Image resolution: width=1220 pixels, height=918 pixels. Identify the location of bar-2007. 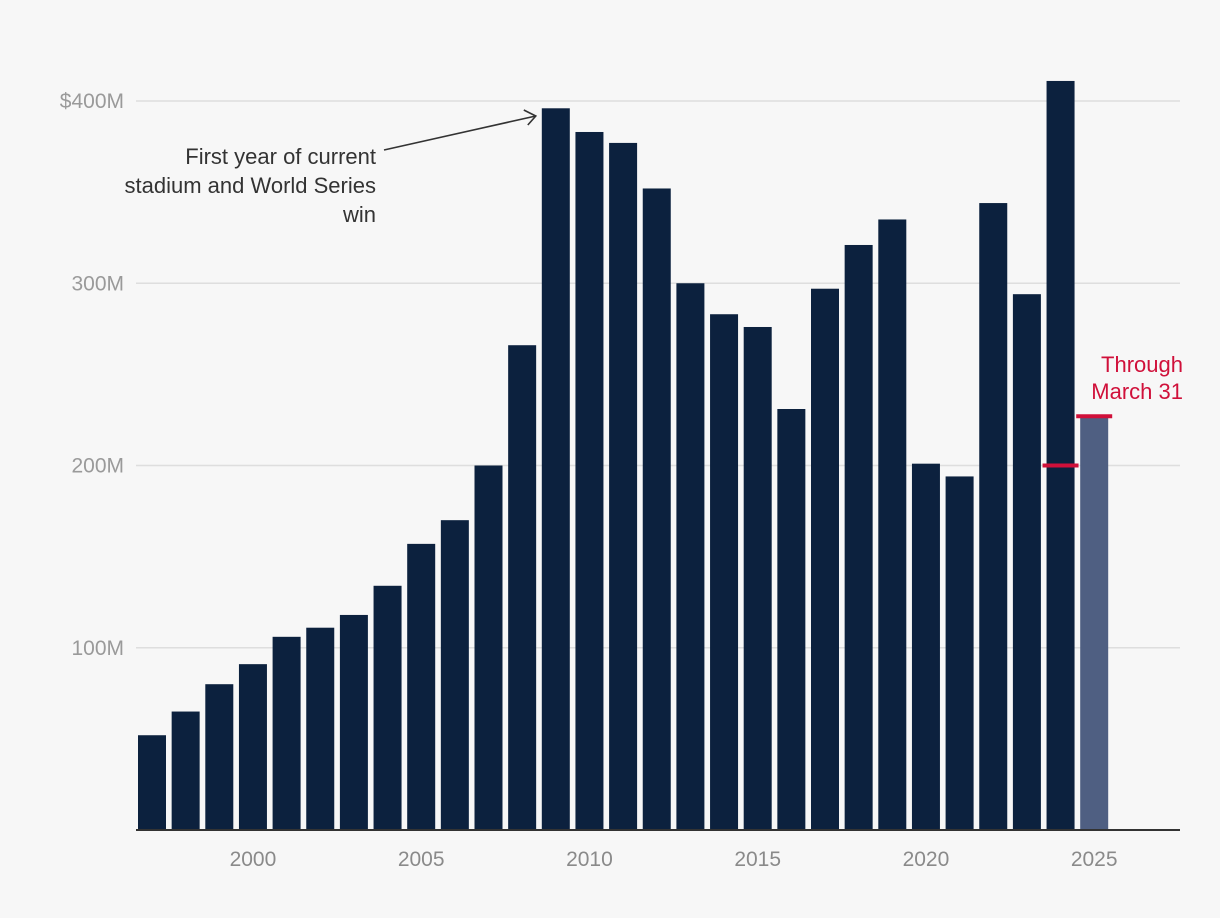
(488, 647).